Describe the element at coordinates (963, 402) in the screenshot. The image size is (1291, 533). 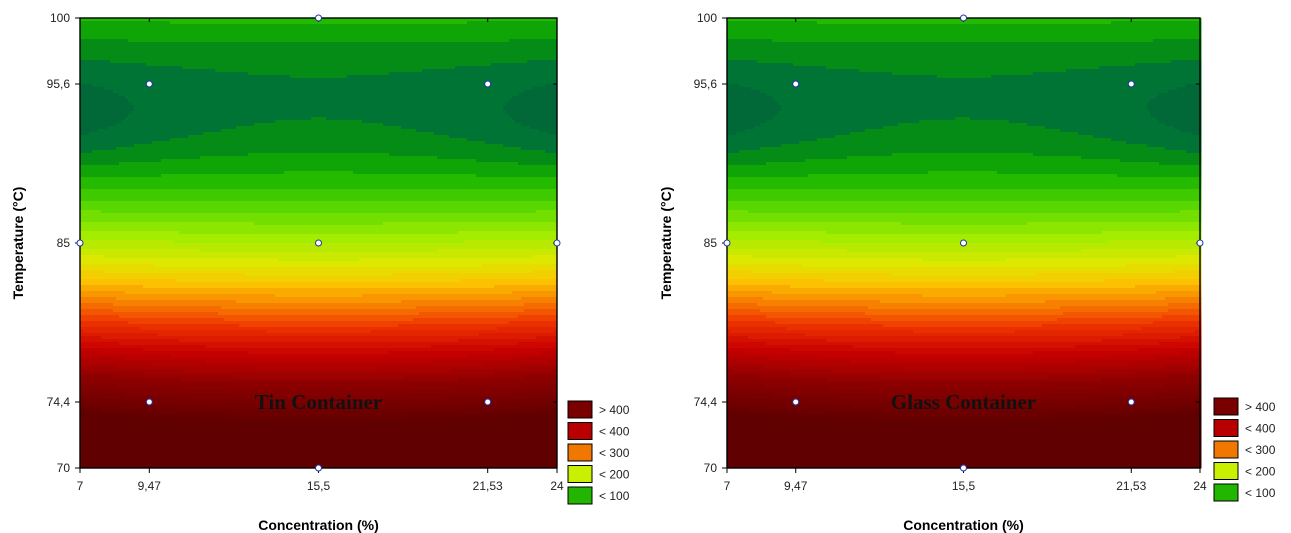
I see `container-label: Glass Container` at that location.